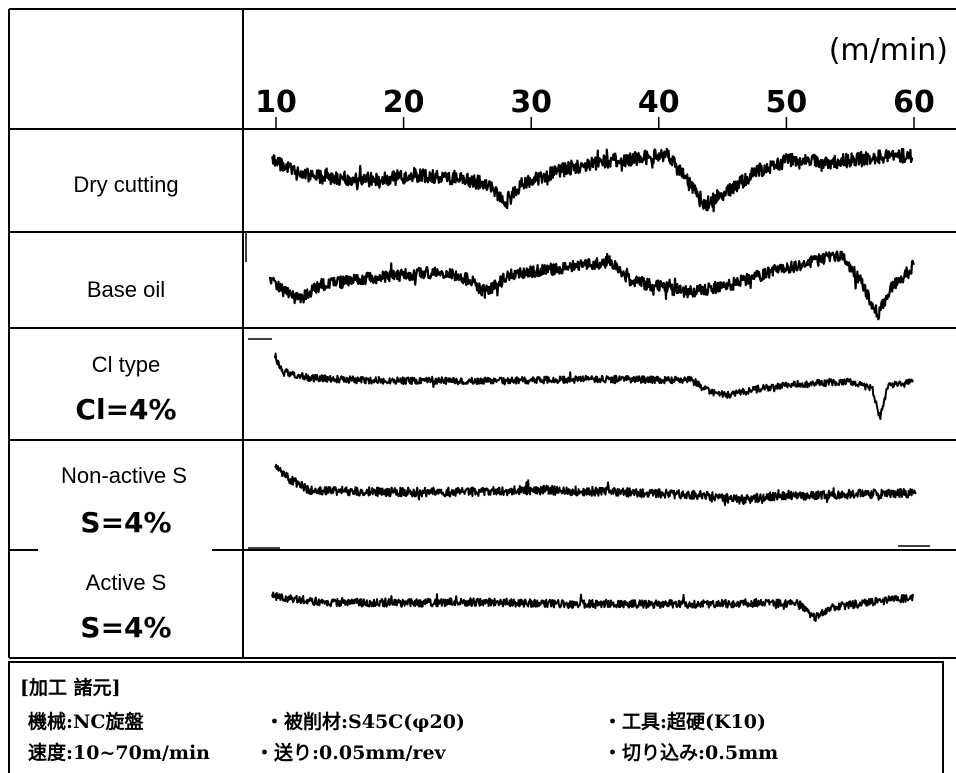 The height and width of the screenshot is (773, 956). I want to click on unit-label: (m/min), so click(888, 50).